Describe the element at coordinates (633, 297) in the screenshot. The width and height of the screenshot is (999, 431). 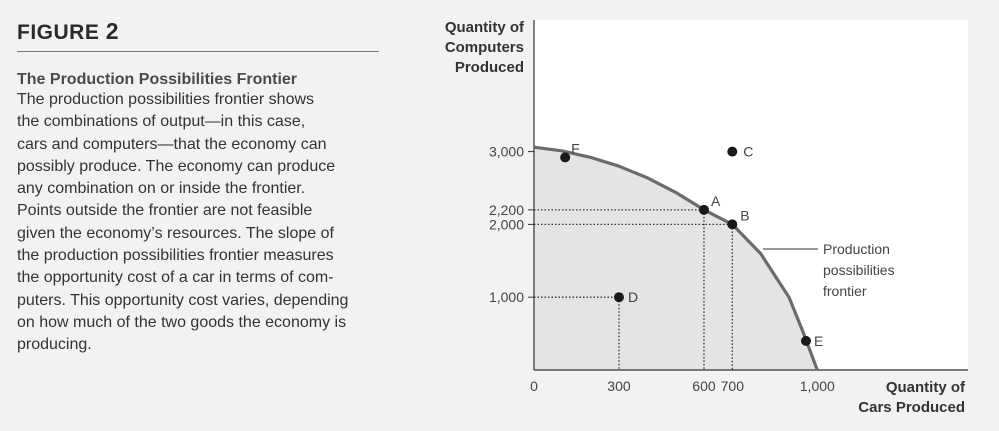
I see `point-label-D: D` at that location.